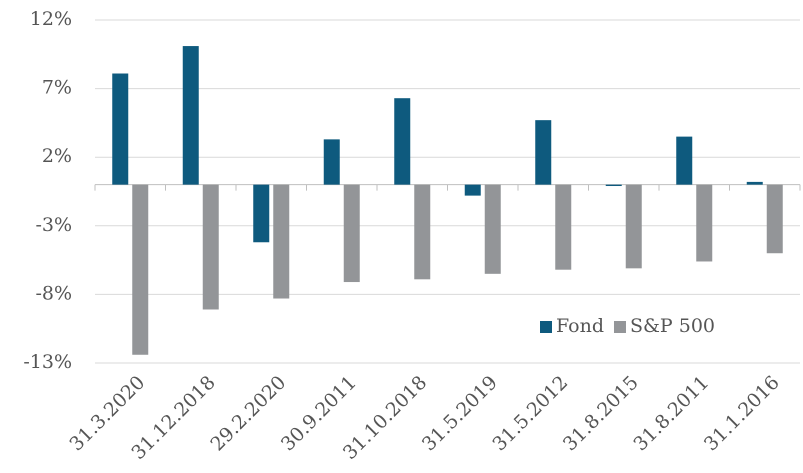 Image resolution: width=803 pixels, height=473 pixels. I want to click on x-tick-label: 31.8.2015, so click(601, 414).